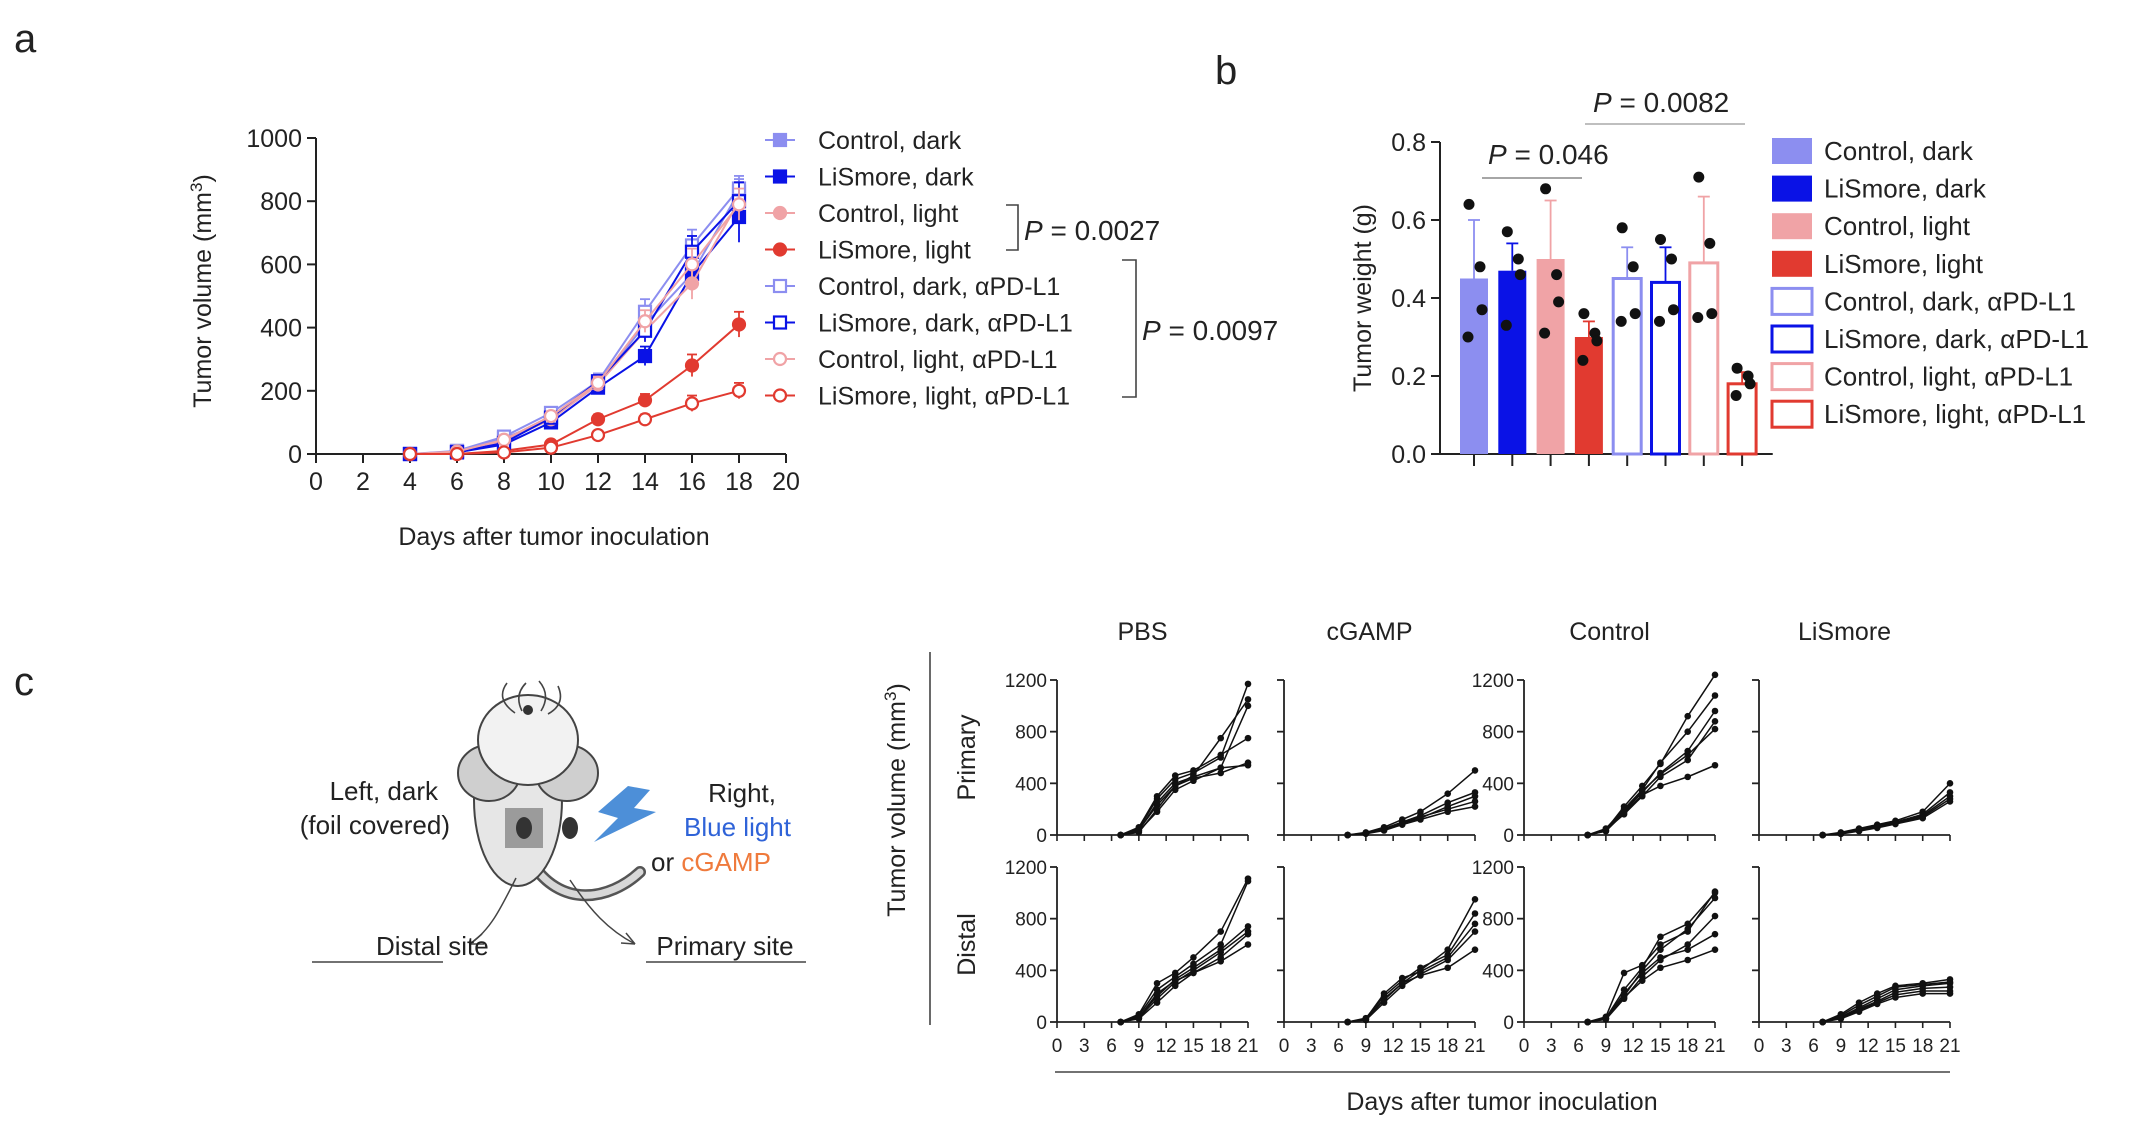 The width and height of the screenshot is (2144, 1122). I want to click on panel-label-b: b, so click(1226, 71).